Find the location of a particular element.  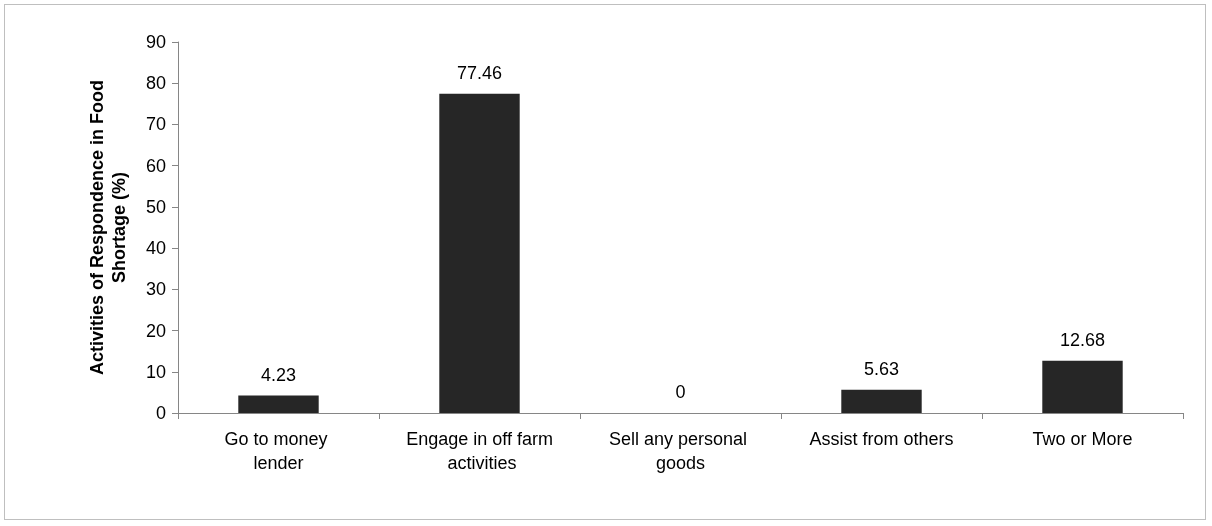

y-tick-label: 70 is located at coordinates (155, 124).